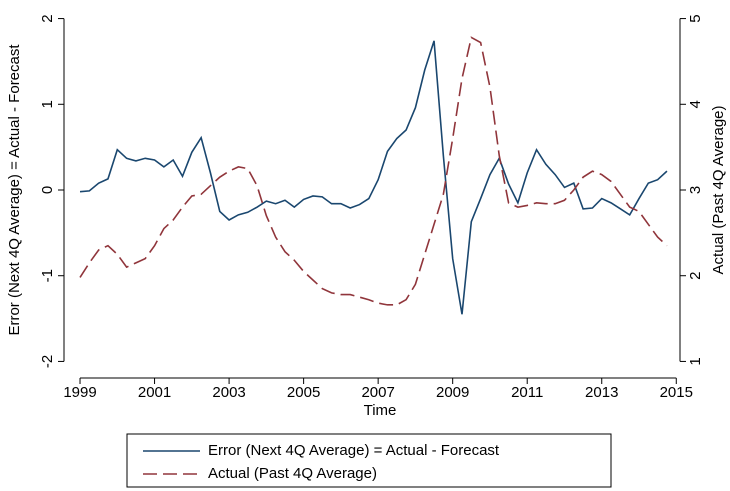 This screenshot has width=730, height=491. I want to click on y-tick-label: 1, so click(47, 104).